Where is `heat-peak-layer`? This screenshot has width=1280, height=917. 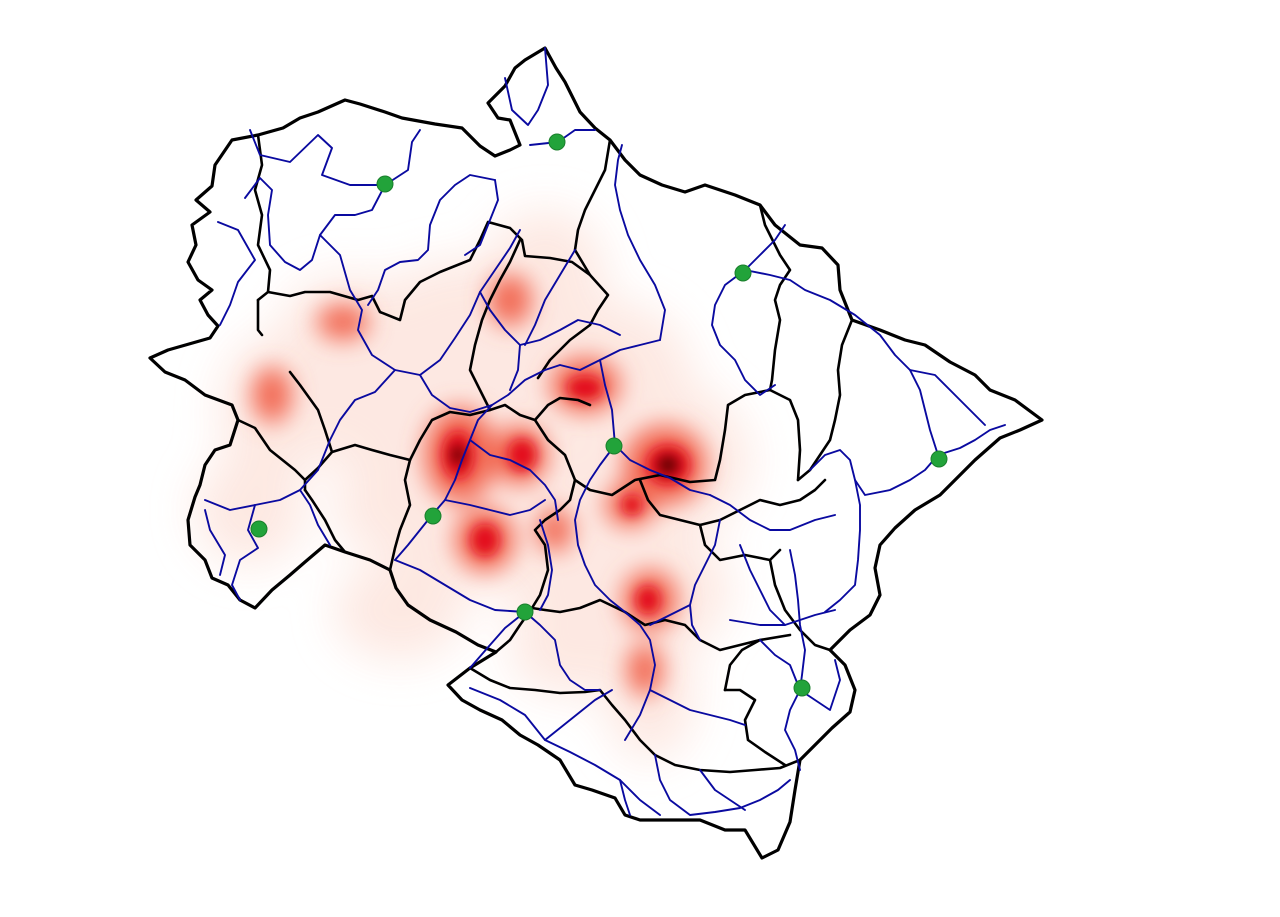 heat-peak-layer is located at coordinates (565, 460).